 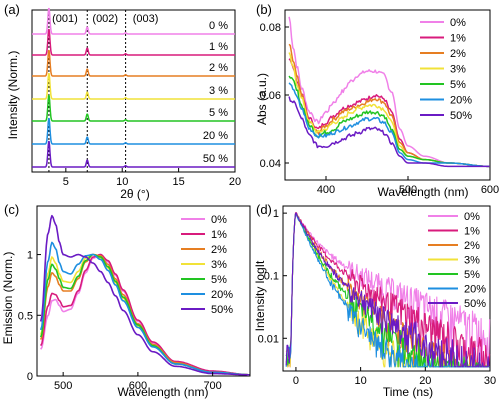 What do you see at coordinates (219, 250) in the screenshot?
I see `panel-c-legend-label: 2%` at bounding box center [219, 250].